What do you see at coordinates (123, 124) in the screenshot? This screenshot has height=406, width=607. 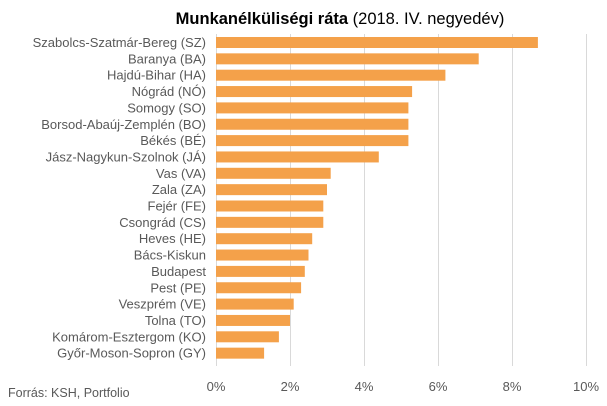 I see `category-label: Borsod-Abaúj-Zemplén (BO)` at bounding box center [123, 124].